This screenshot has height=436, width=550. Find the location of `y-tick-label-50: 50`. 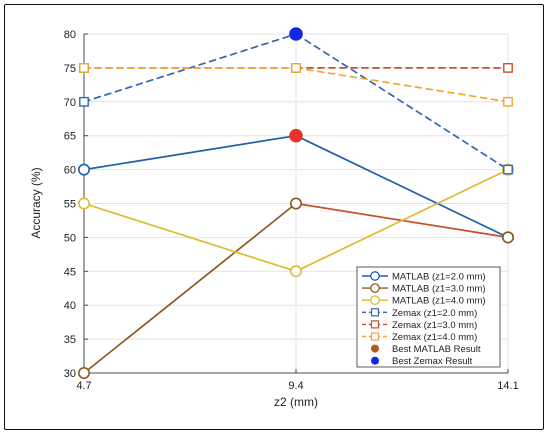

y-tick-label-50: 50 is located at coordinates (70, 238).